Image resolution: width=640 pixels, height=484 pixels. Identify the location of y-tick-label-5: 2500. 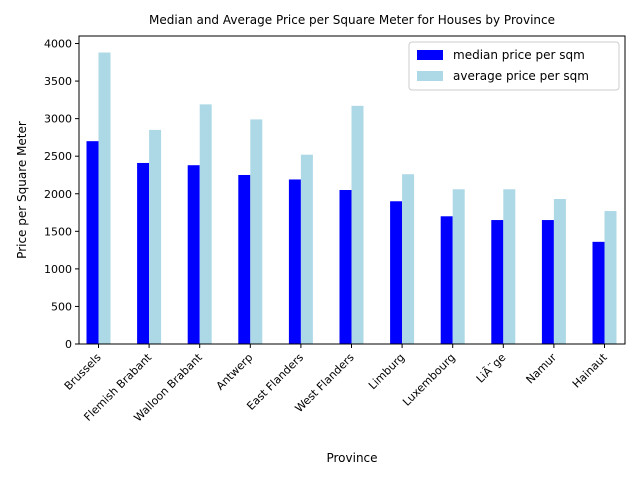
(58, 156).